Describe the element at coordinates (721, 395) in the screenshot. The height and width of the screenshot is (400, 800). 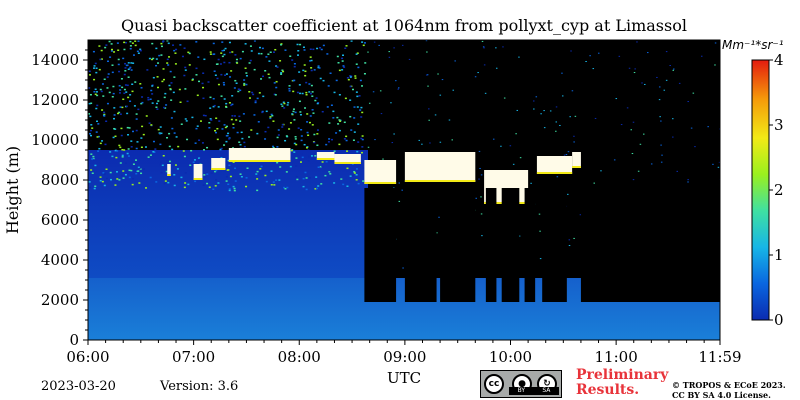
I see `copyright-line-2: CC BY SA 4.0 License.` at that location.